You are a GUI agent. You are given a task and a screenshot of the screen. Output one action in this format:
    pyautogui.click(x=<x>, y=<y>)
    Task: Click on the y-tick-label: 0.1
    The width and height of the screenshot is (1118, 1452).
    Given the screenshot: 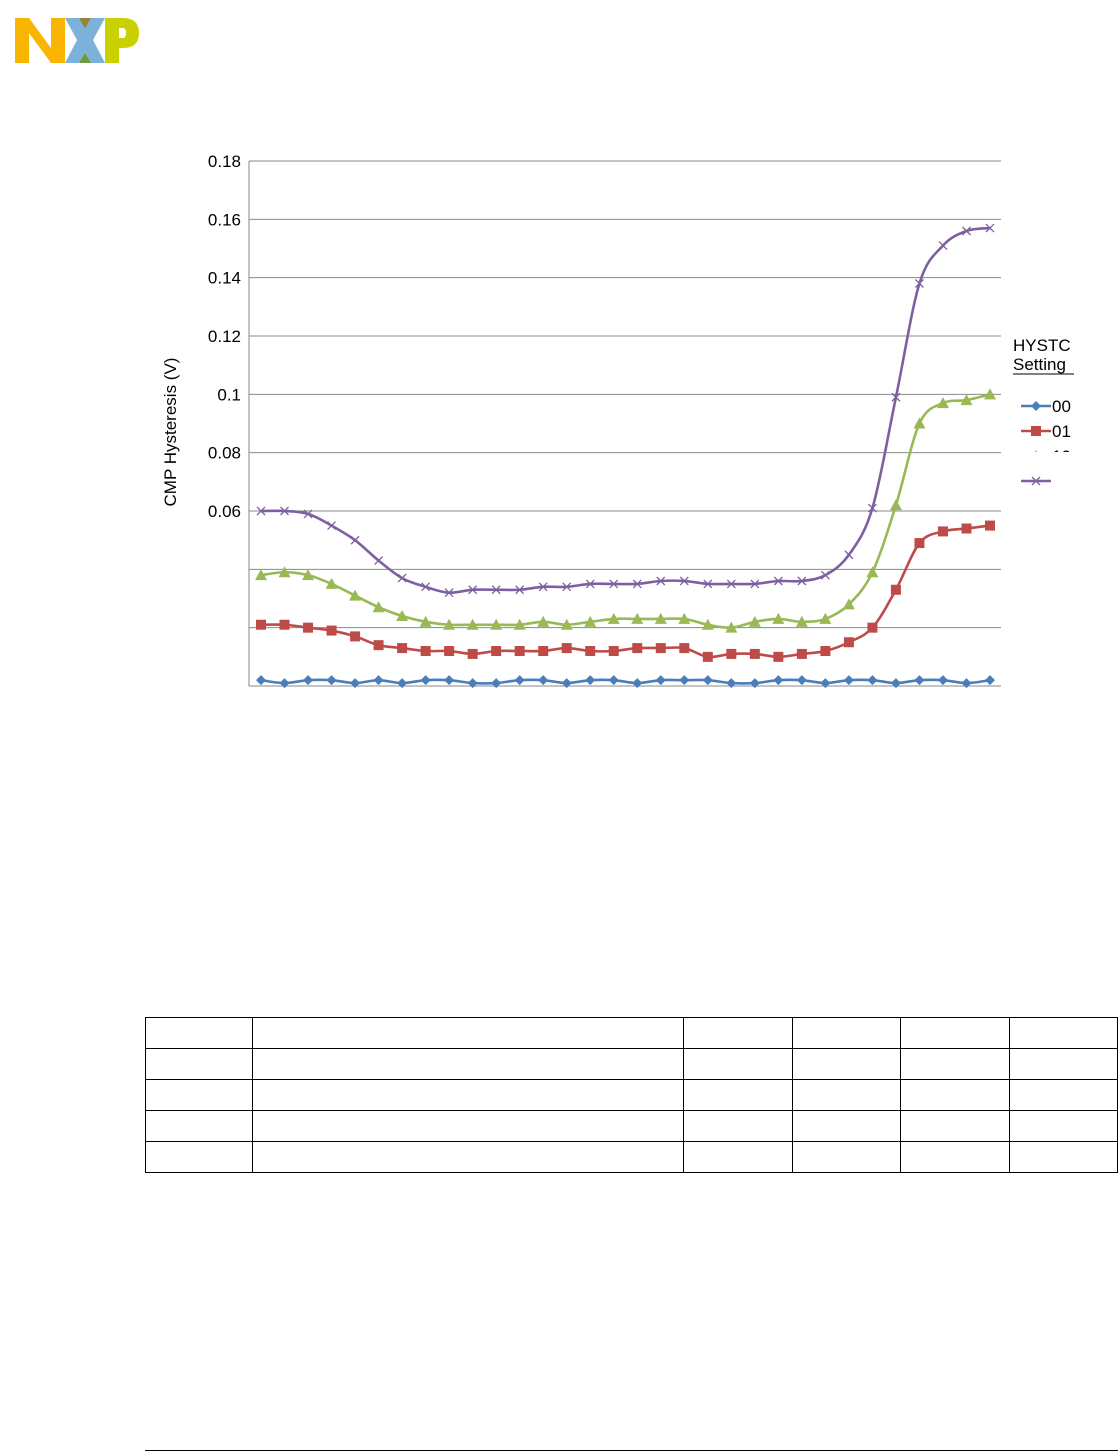 What is the action you would take?
    pyautogui.click(x=229, y=394)
    